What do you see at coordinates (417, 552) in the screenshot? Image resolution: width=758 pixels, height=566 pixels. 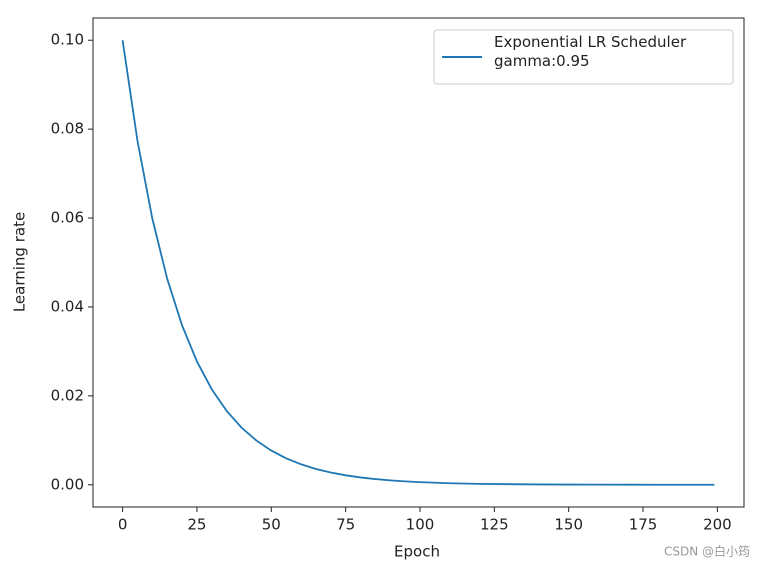 I see `x-axis-label: Epoch` at bounding box center [417, 552].